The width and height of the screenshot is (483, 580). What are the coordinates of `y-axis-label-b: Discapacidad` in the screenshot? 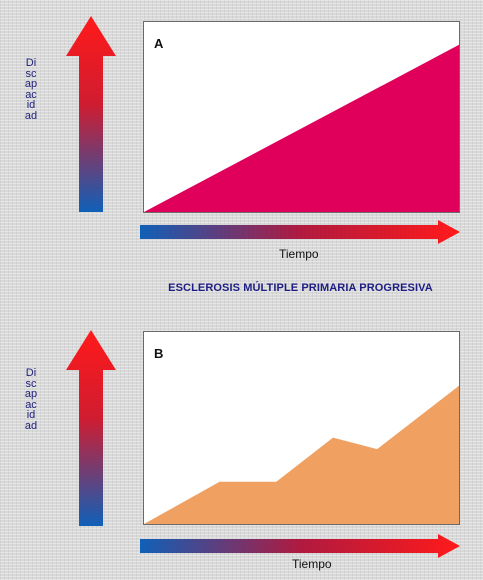 It's located at (31, 399).